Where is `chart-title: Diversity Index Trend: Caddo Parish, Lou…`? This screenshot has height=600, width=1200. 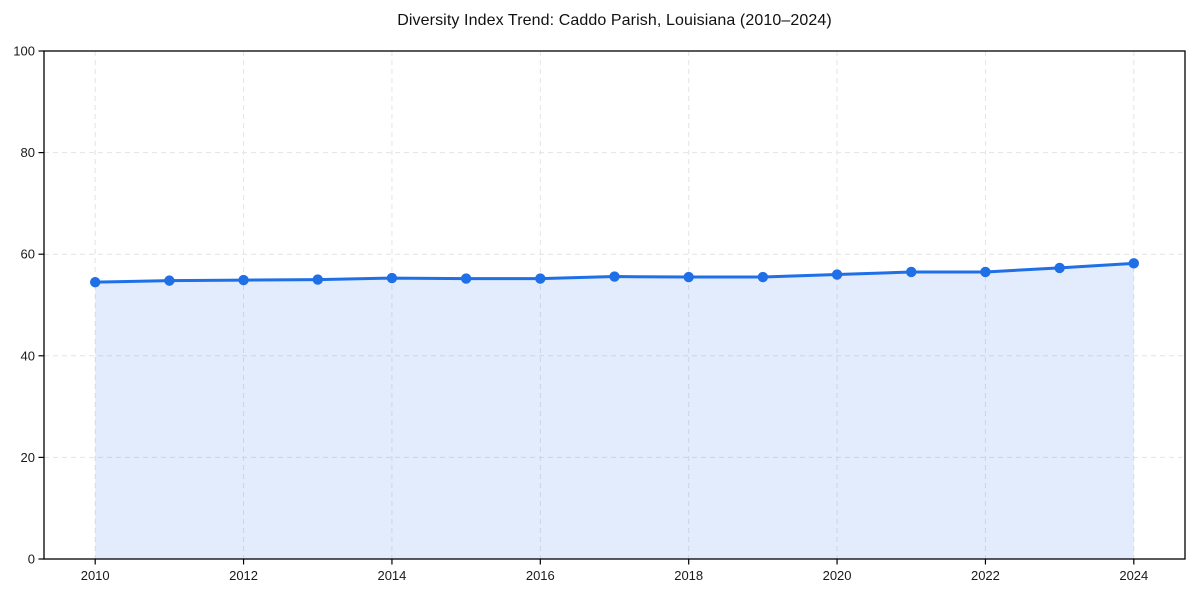
chart-title: Diversity Index Trend: Caddo Parish, Lou… is located at coordinates (614, 20).